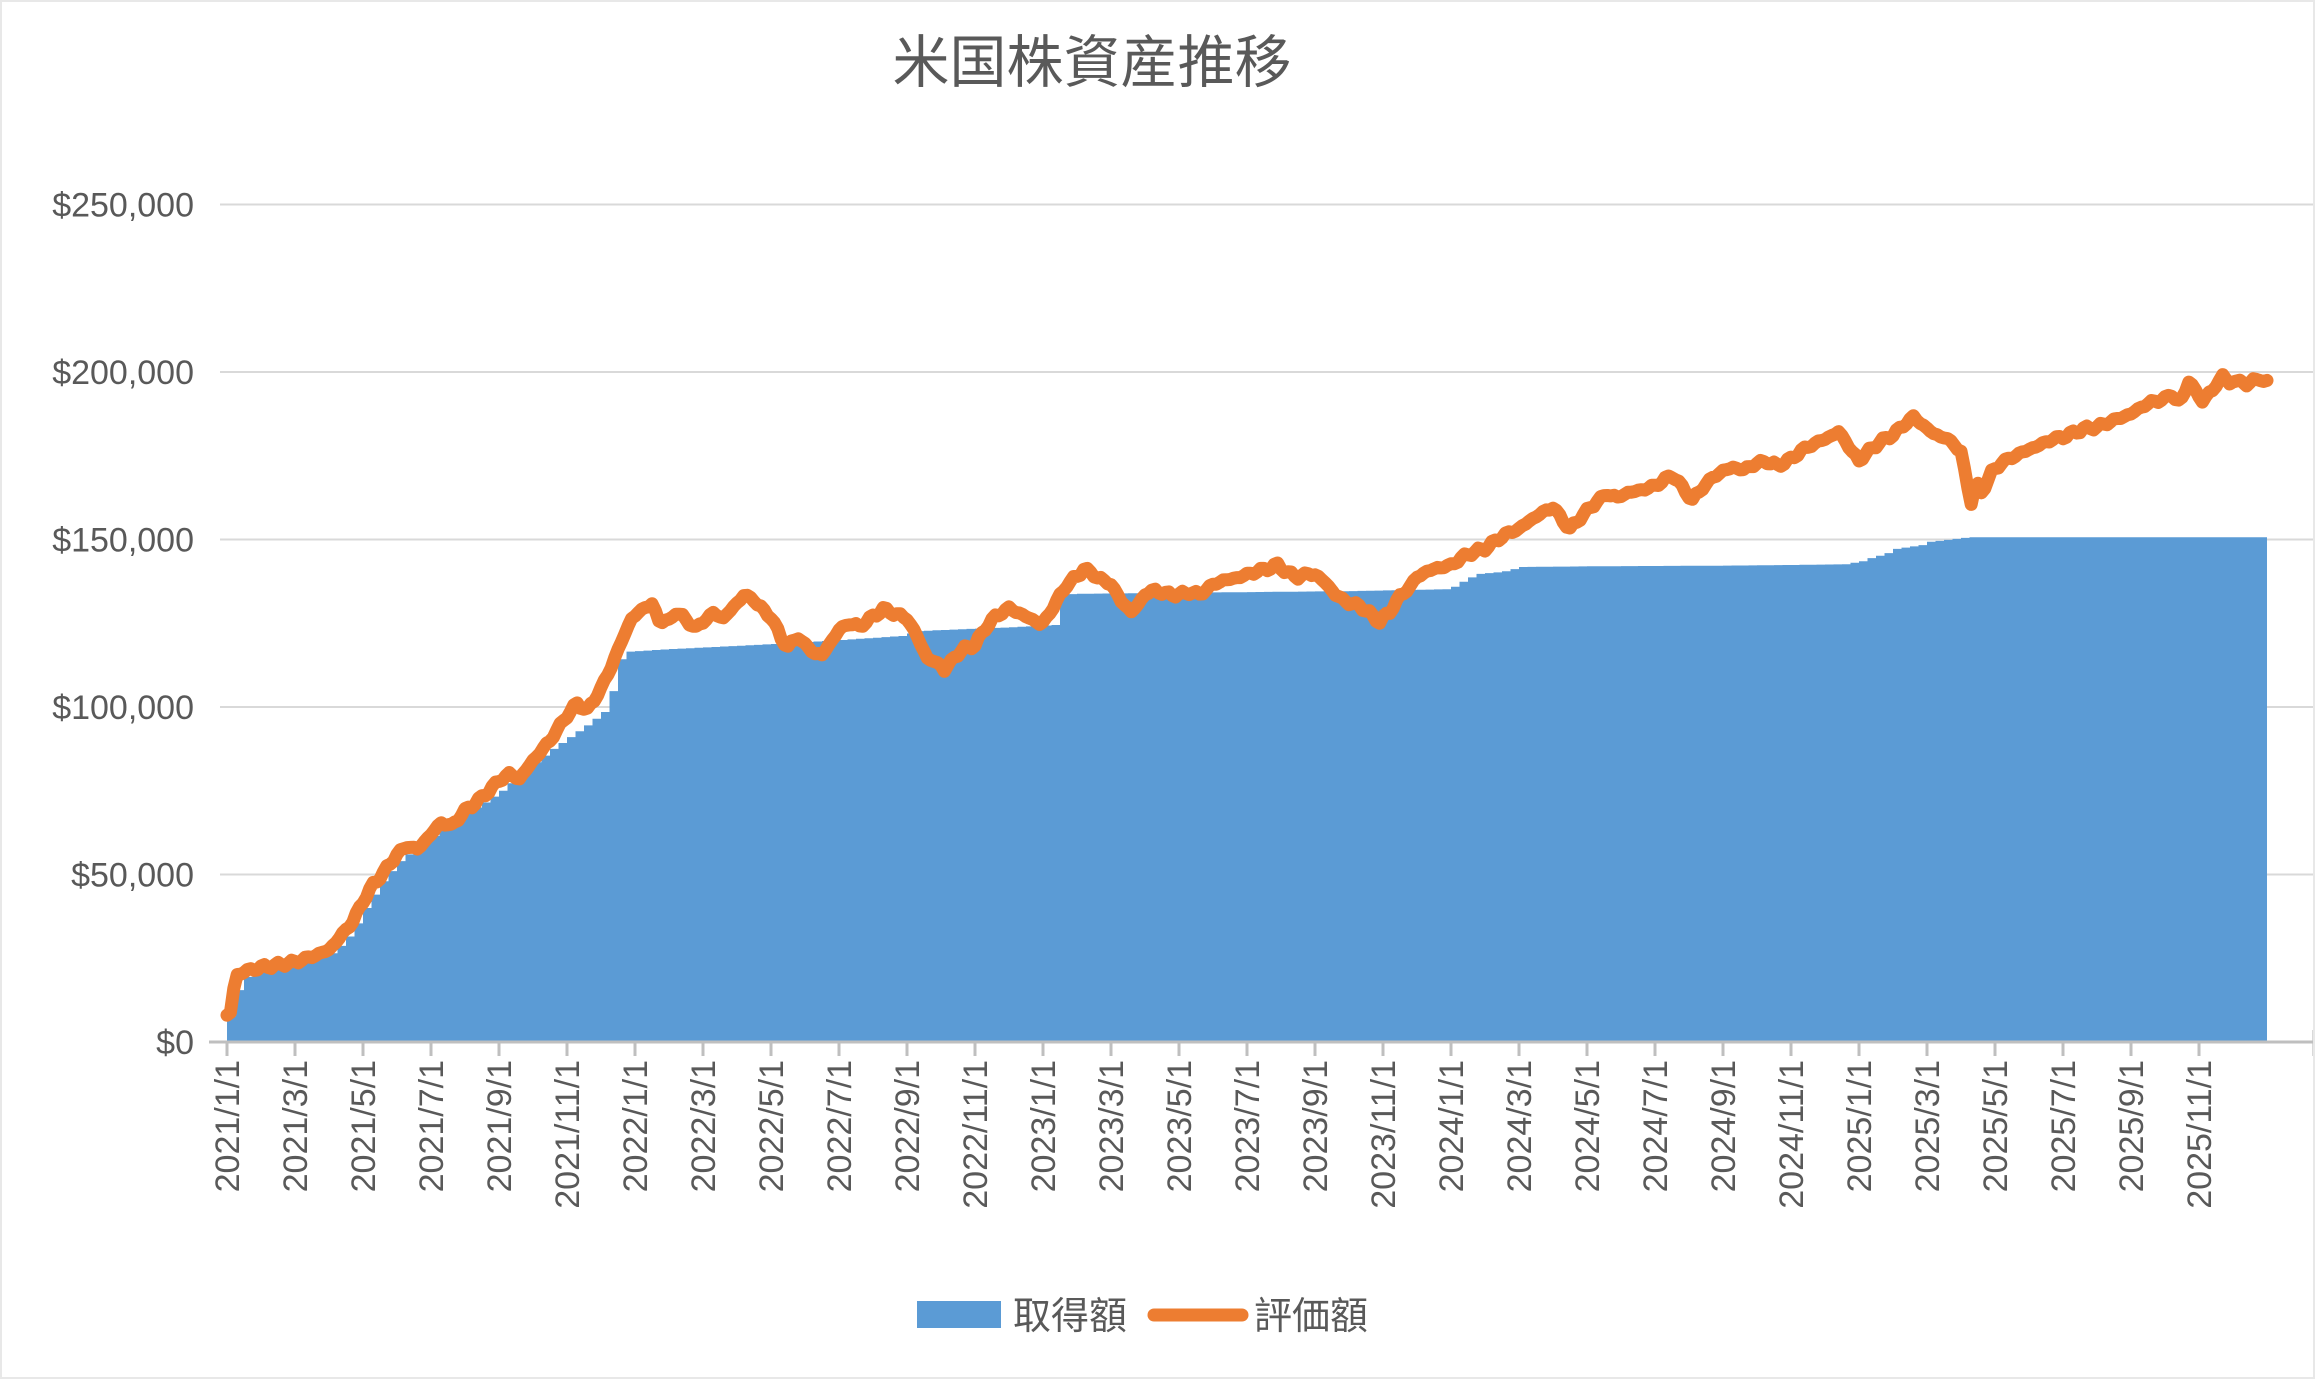 This screenshot has height=1379, width=2315. Describe the element at coordinates (1792, 1134) in the screenshot. I see `x-tick-label: 2024/11/1` at that location.